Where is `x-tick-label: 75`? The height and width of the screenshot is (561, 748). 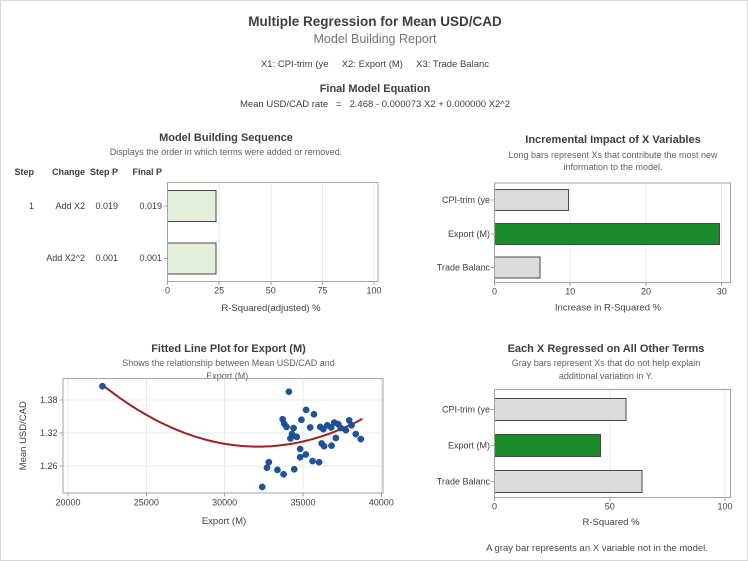
x-tick-label: 75 is located at coordinates (322, 291).